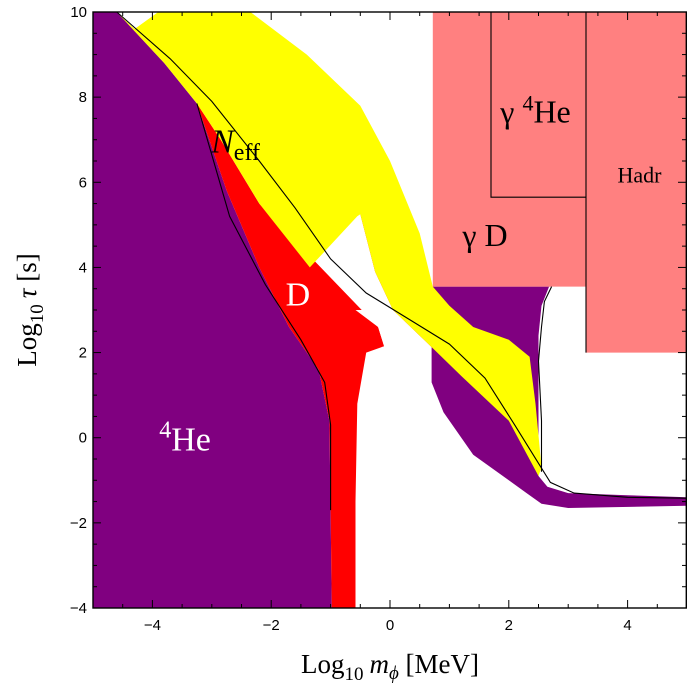  Describe the element at coordinates (639, 174) in the screenshot. I see `label-hadr: Hadr` at that location.